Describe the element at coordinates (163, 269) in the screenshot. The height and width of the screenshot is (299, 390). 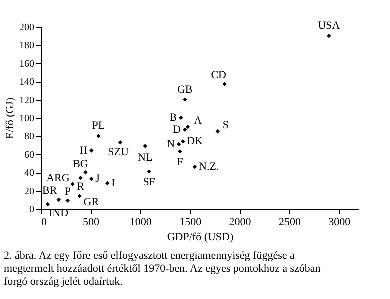
I see `text: 2. ábra. Az egy főre eső elfogyasztott energiamennyiség függése a megtermelt hozzáadott értéktől 1970-ben. Az egyes pontokhoz a szóban forgó ország jelét odaírtuk.` at that location.